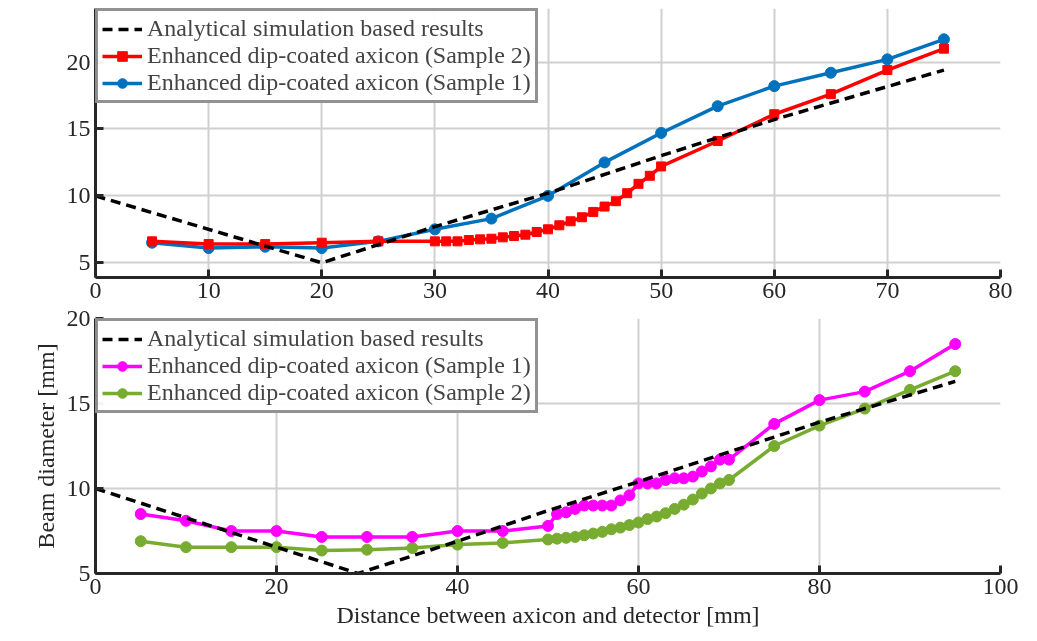 This screenshot has height=641, width=1037. I want to click on x-tick-label: 50, so click(661, 289).